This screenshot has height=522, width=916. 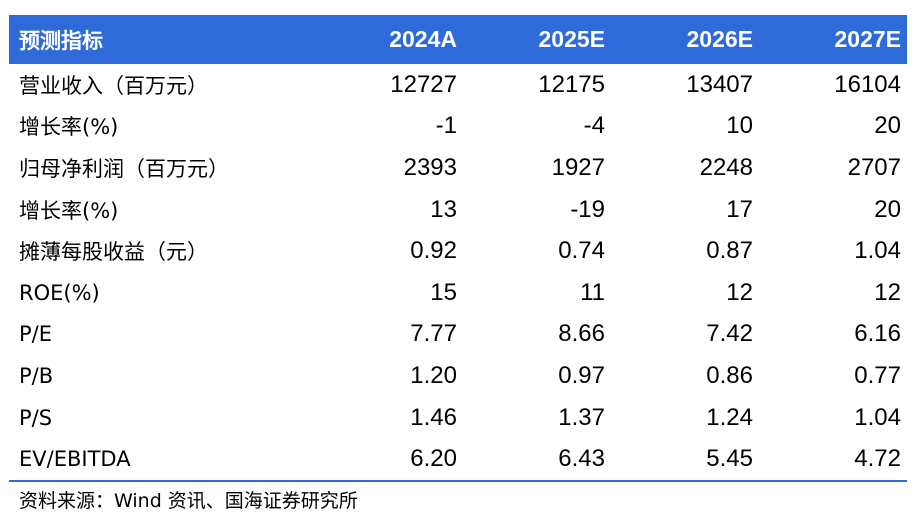 What do you see at coordinates (36, 375) in the screenshot?
I see `row-label: P/B` at bounding box center [36, 375].